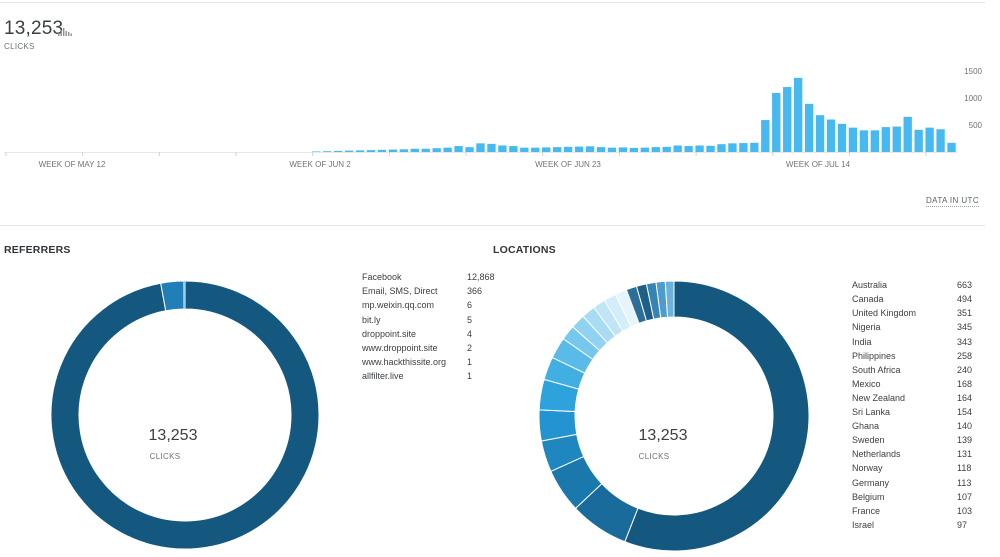 This screenshot has width=1000, height=557. I want to click on list-item: Netherlands 131, so click(919, 456).